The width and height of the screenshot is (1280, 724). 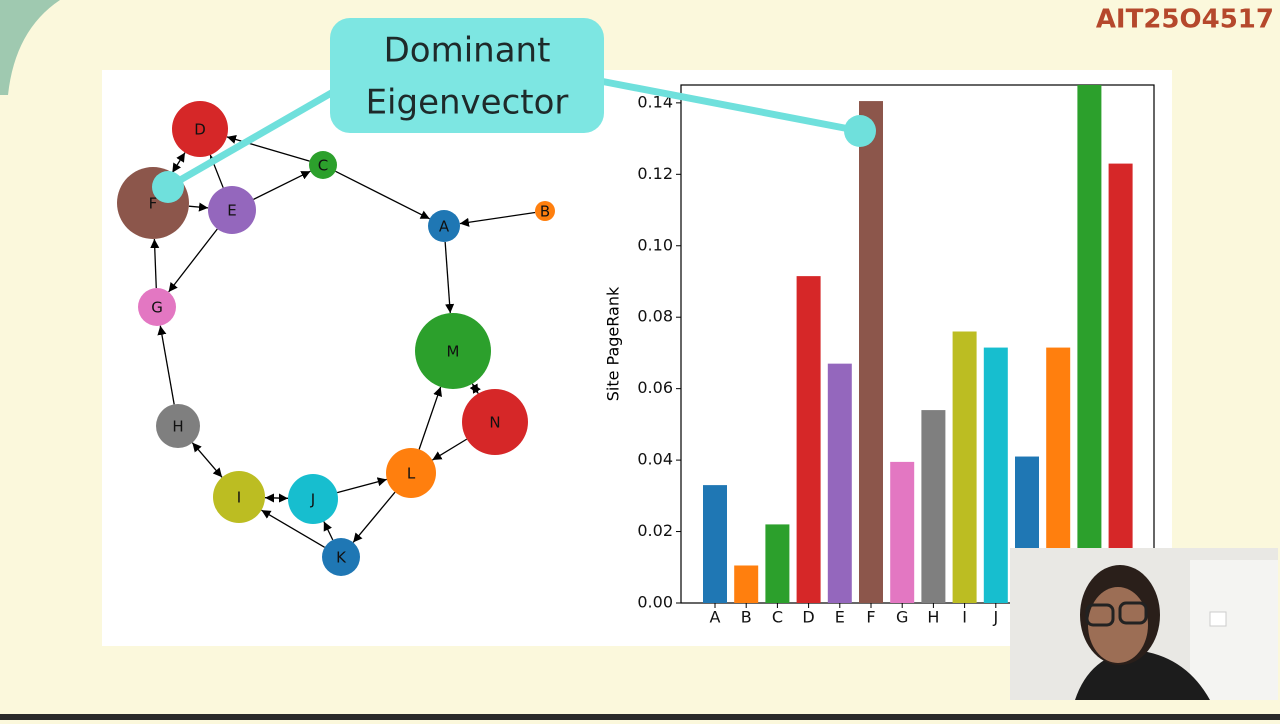 I want to click on y-tick-label: 0.08, so click(x=655, y=316).